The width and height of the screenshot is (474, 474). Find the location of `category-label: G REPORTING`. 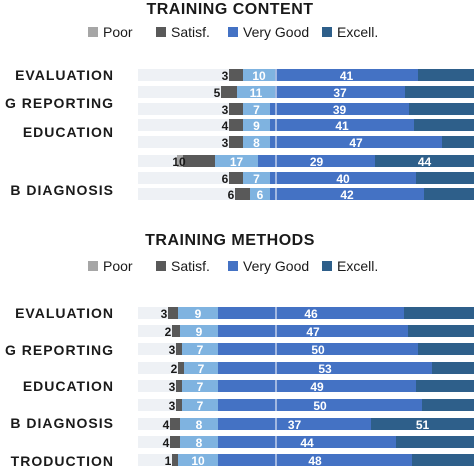

category-label: G REPORTING is located at coordinates (59, 350).